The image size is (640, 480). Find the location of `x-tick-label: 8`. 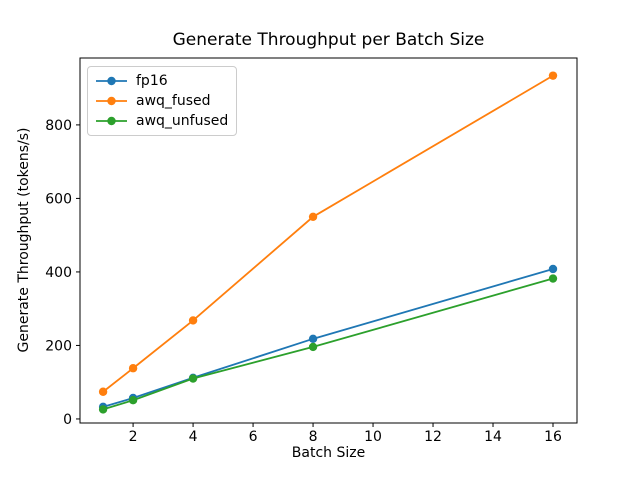

x-tick-label: 8 is located at coordinates (313, 437).